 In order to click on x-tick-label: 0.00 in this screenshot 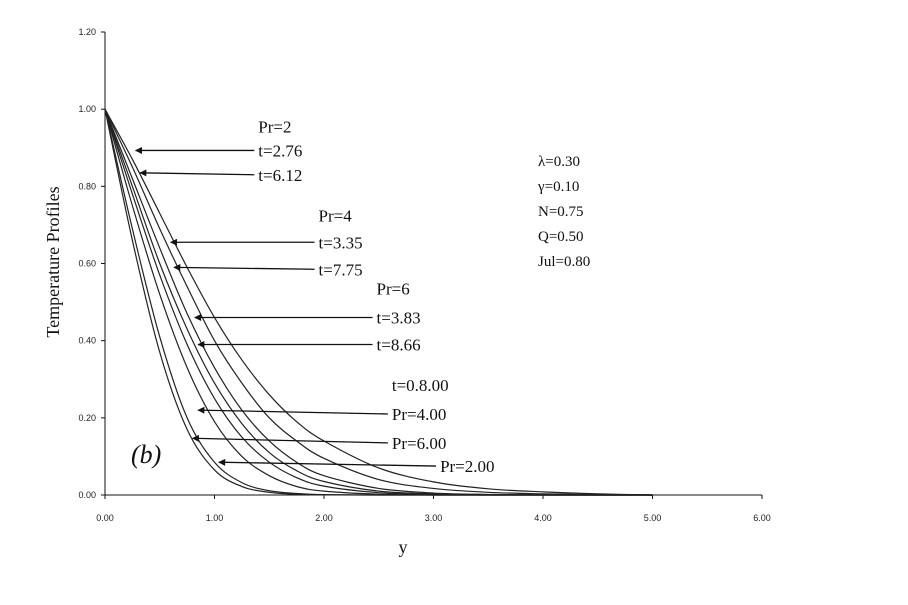, I will do `click(105, 518)`.